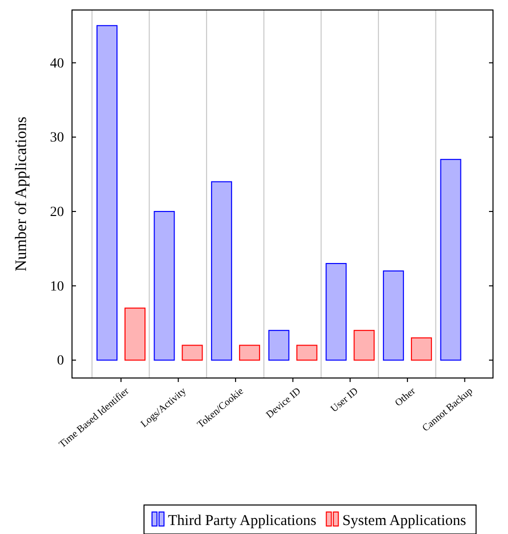 This screenshot has height=534, width=508. I want to click on x-tick-label: Other, so click(405, 397).